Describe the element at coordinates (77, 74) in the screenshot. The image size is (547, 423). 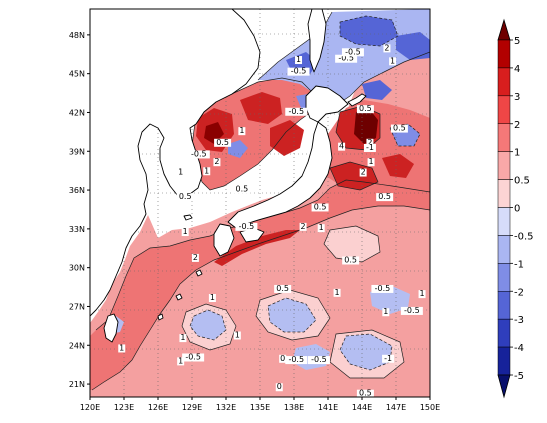
I see `y-tick-label: 45N` at that location.